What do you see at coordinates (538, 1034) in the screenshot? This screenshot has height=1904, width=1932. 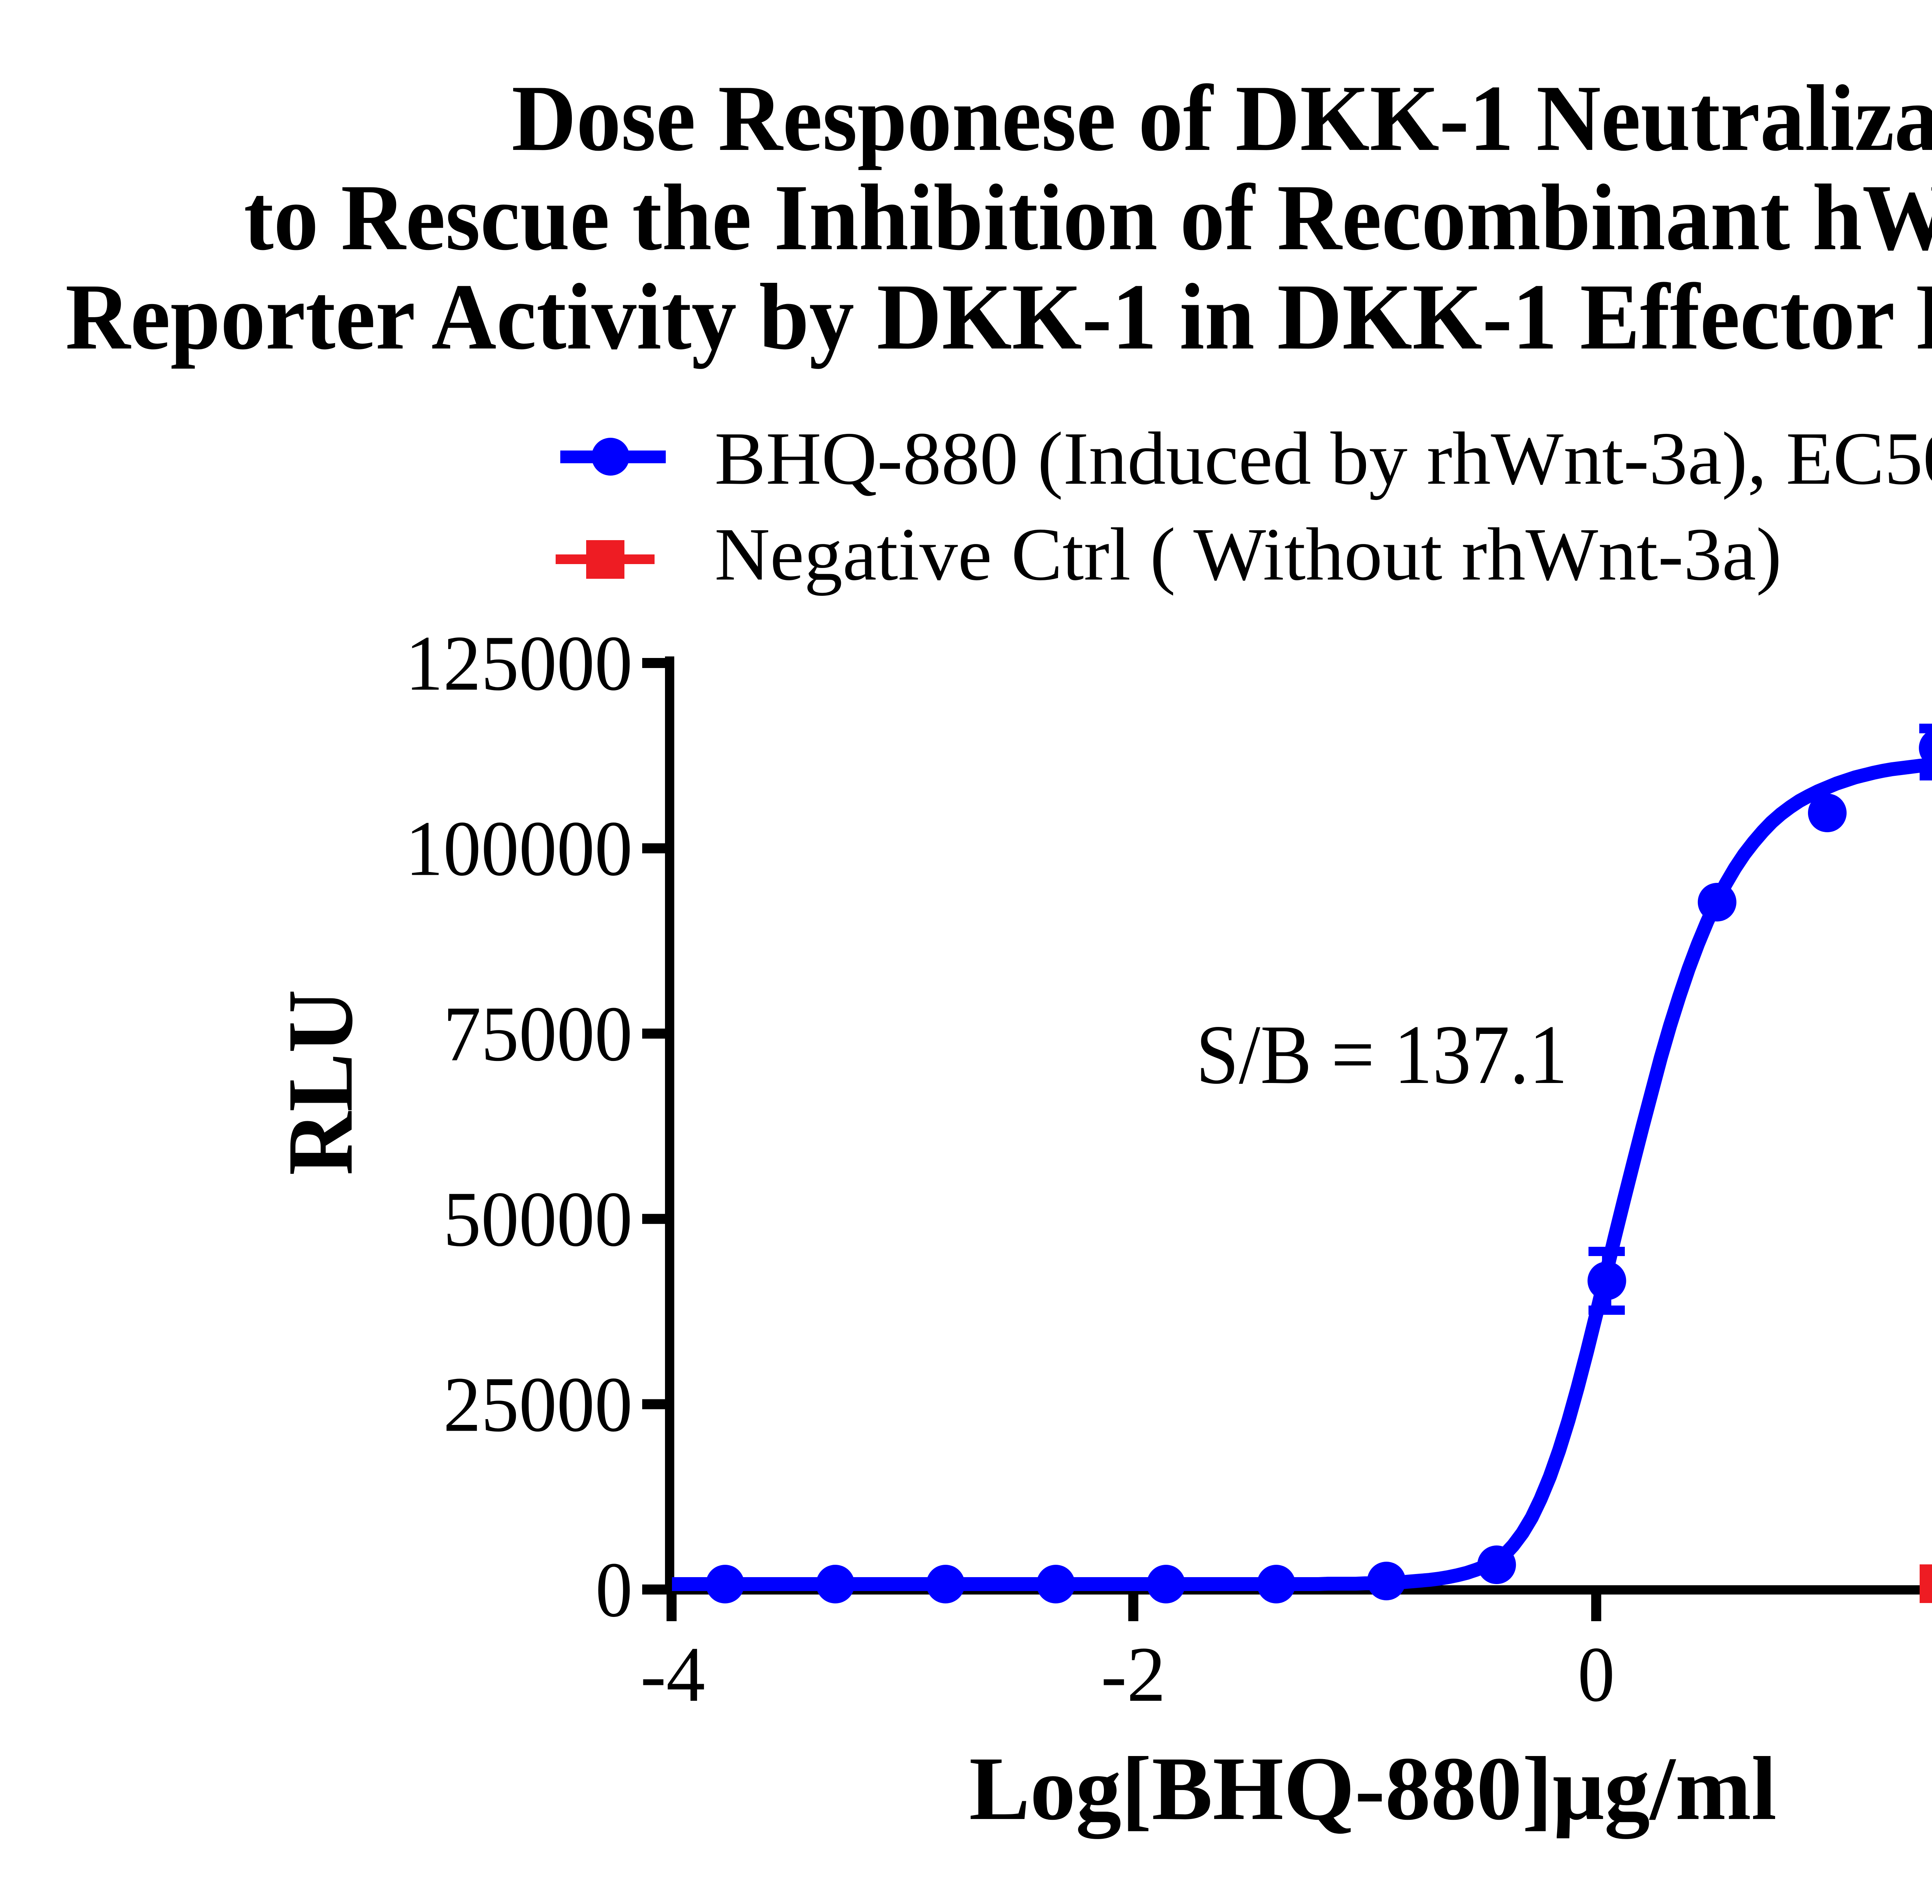 I see `svg-text: 75000` at bounding box center [538, 1034].